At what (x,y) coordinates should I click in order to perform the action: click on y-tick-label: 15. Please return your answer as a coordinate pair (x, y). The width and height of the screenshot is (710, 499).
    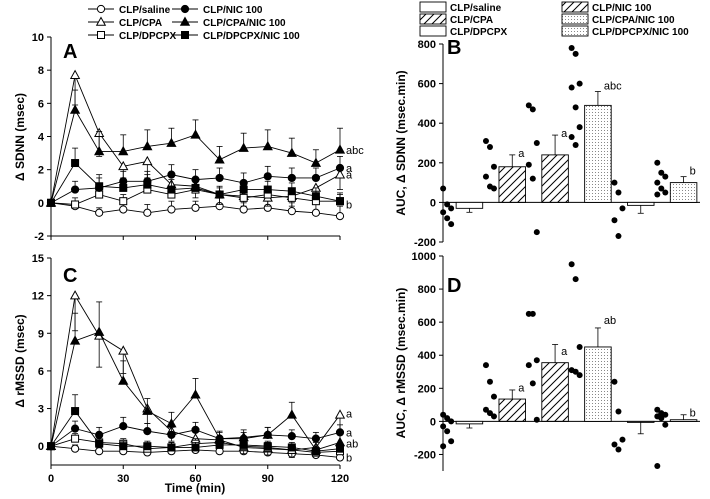
    Looking at the image, I should click on (38, 259).